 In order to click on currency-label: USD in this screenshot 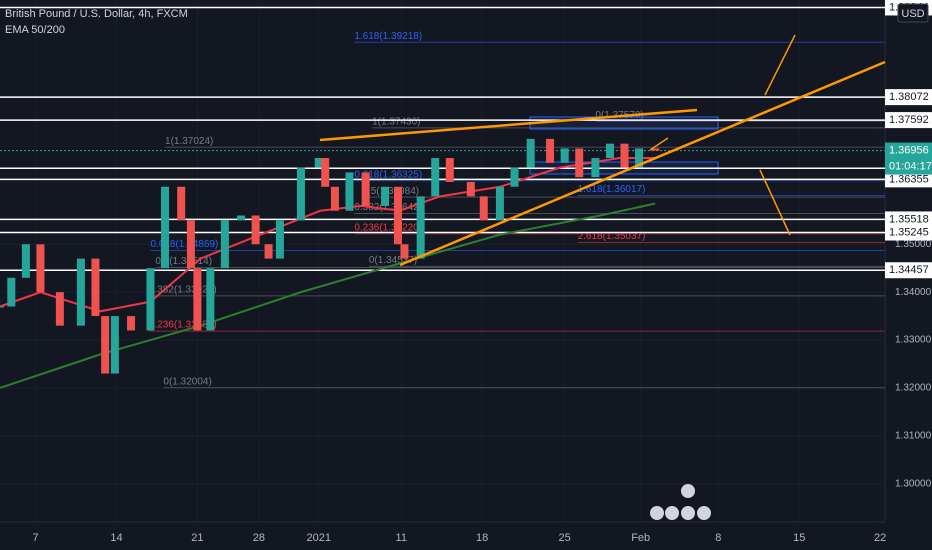, I will do `click(912, 14)`.